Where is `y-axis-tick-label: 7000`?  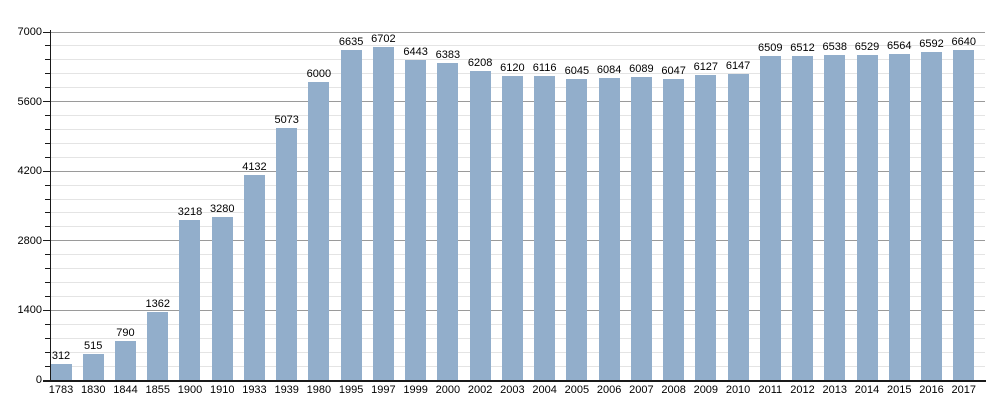 y-axis-tick-label: 7000 is located at coordinates (29, 32).